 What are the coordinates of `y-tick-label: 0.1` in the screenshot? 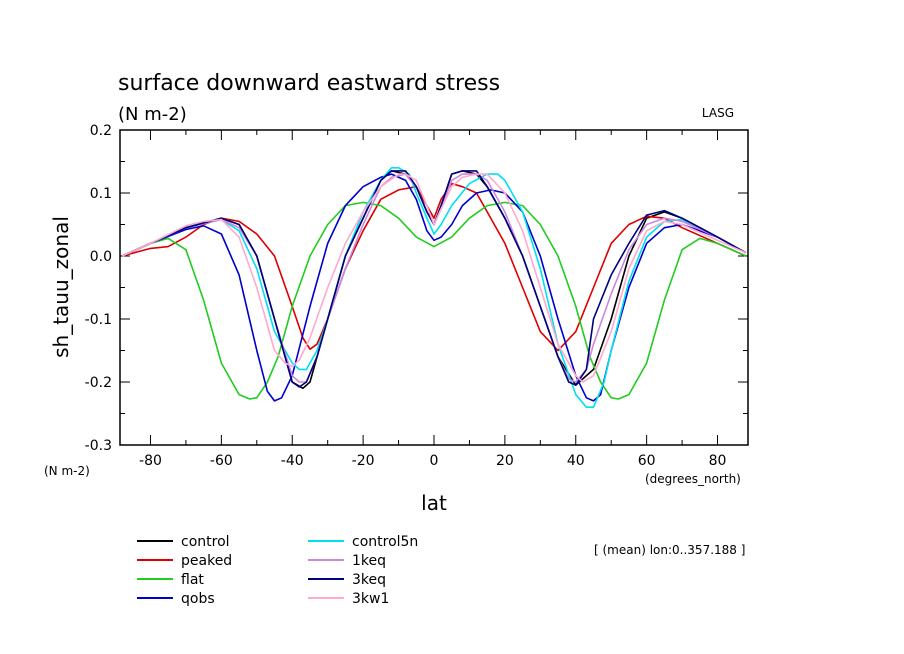 It's located at (101, 194).